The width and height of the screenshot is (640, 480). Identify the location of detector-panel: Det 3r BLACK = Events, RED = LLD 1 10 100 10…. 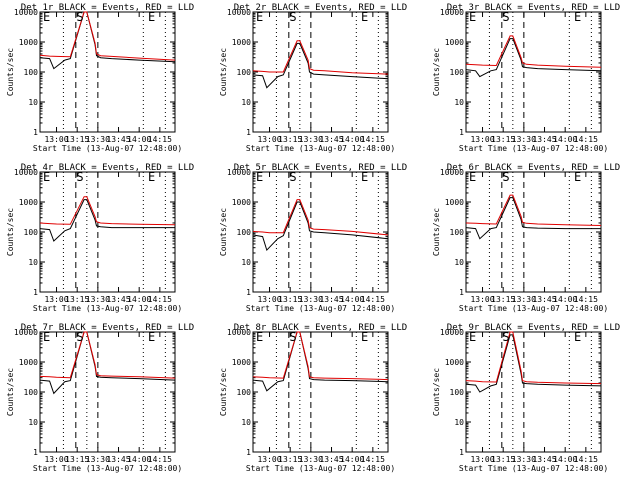
(526, 78).